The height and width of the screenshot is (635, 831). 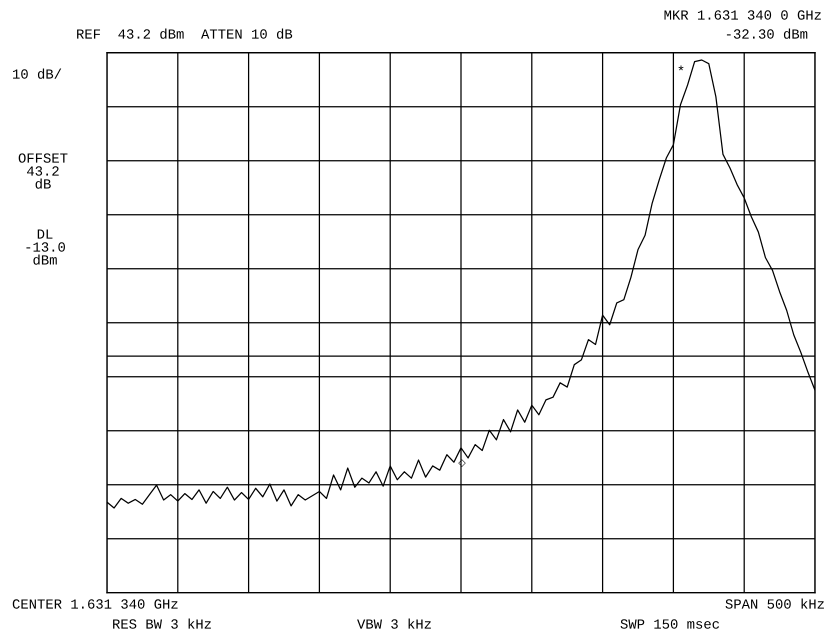 What do you see at coordinates (767, 33) in the screenshot?
I see `text: -32.30 dBm` at bounding box center [767, 33].